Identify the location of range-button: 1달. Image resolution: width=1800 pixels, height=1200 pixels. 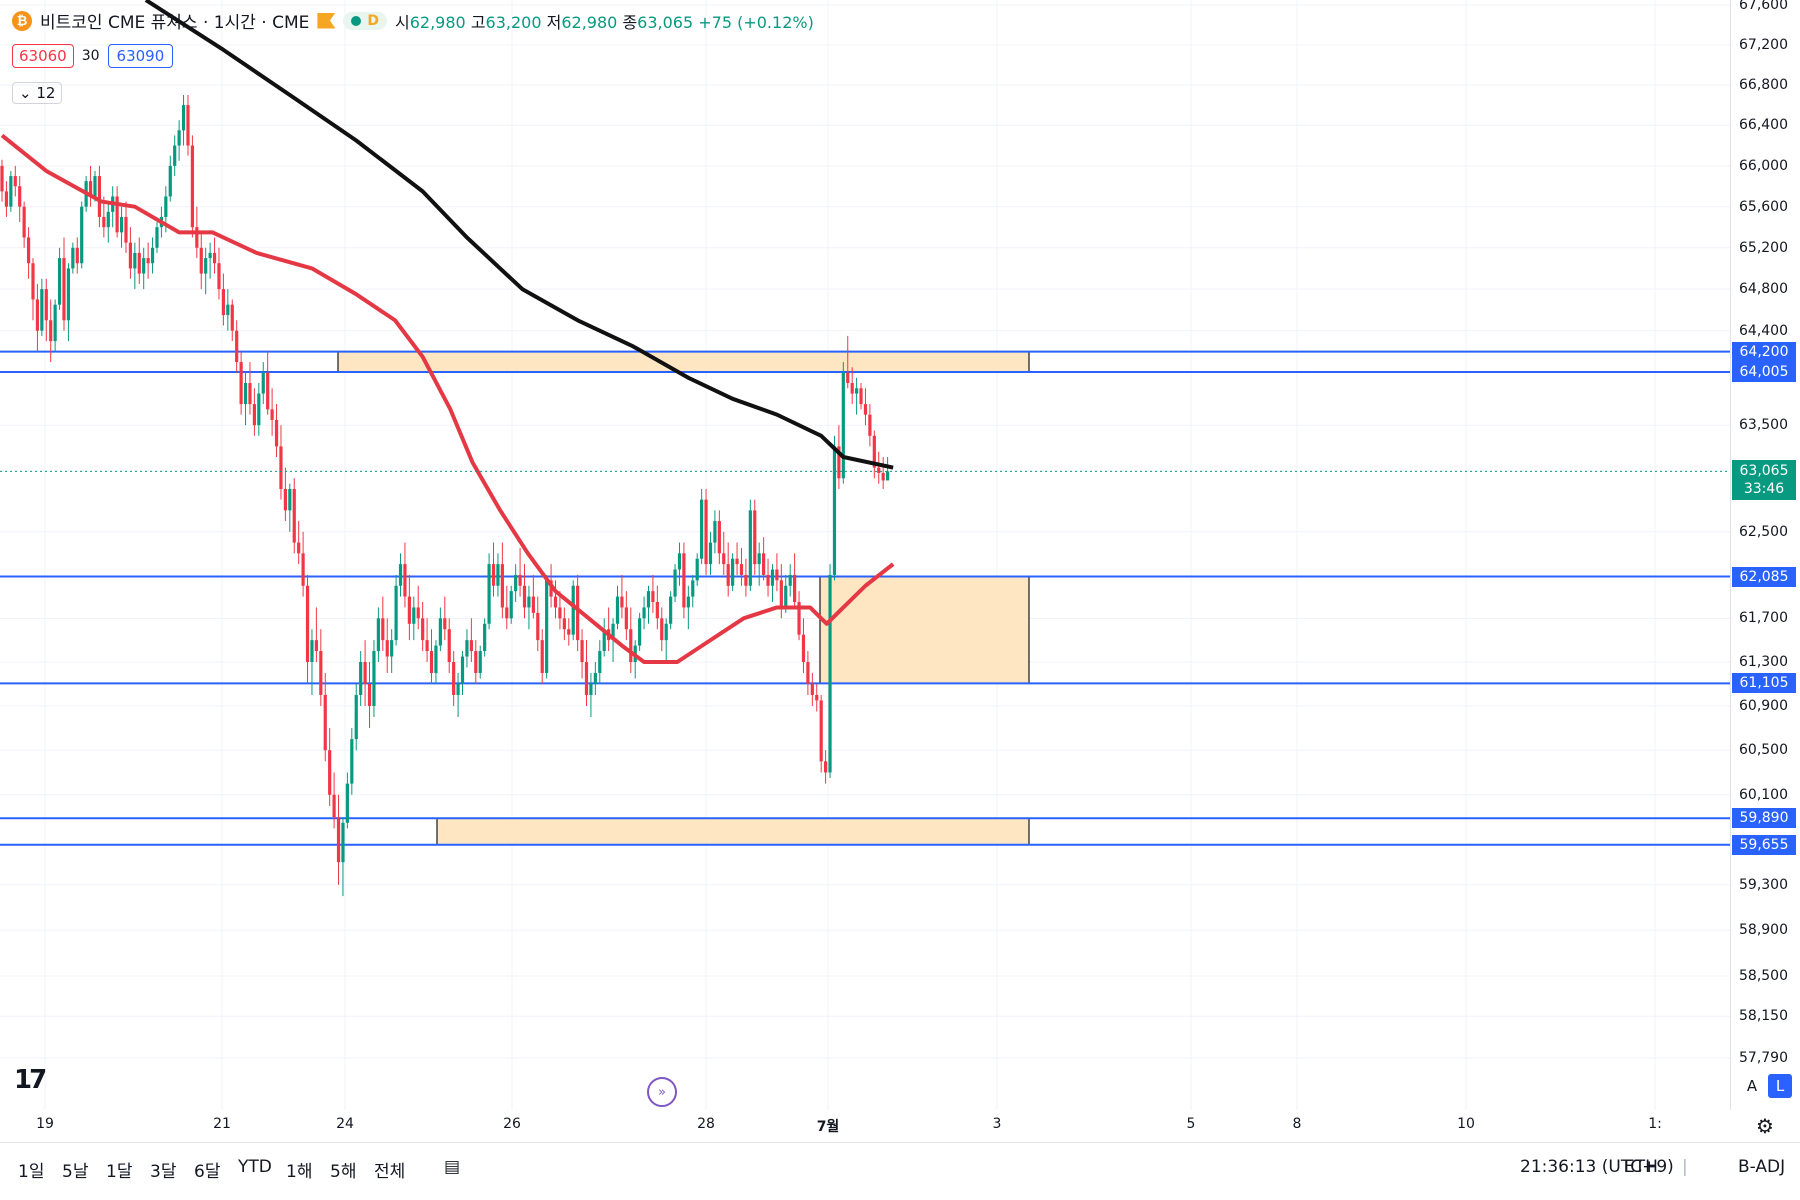
(119, 1172).